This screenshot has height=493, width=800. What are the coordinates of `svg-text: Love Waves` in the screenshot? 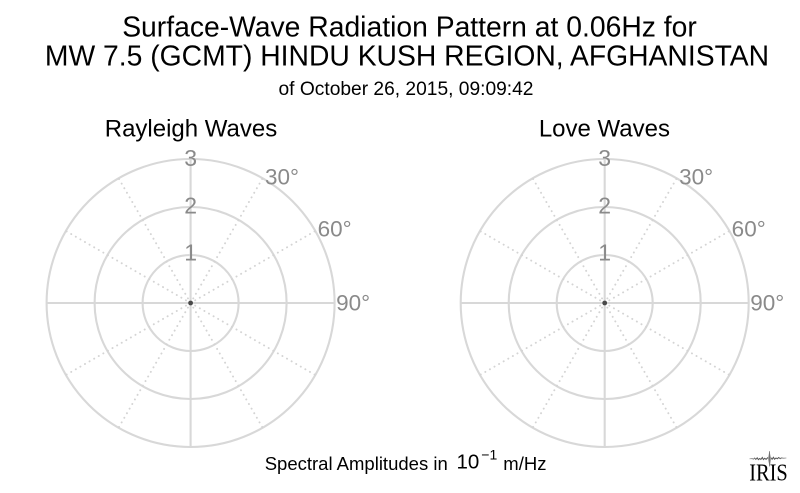 It's located at (604, 129).